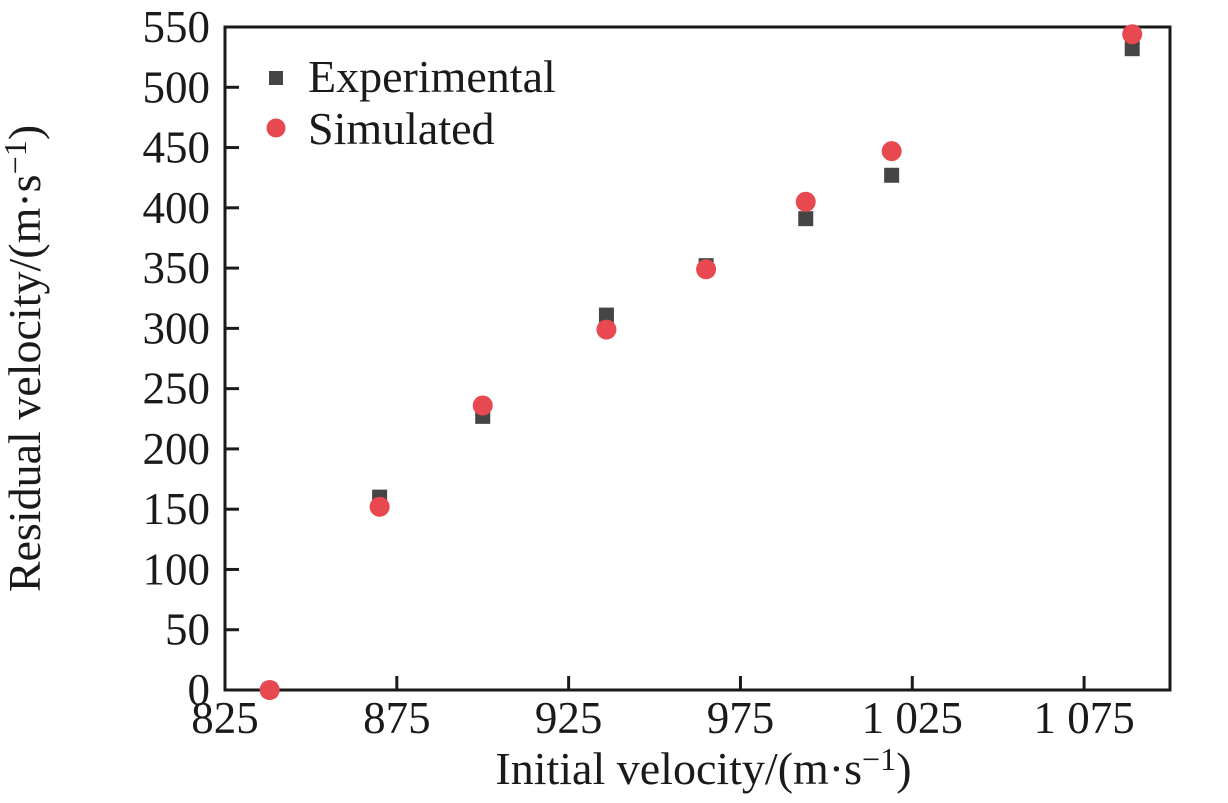  Describe the element at coordinates (1083, 718) in the screenshot. I see `x-tick-label: 1 075` at that location.